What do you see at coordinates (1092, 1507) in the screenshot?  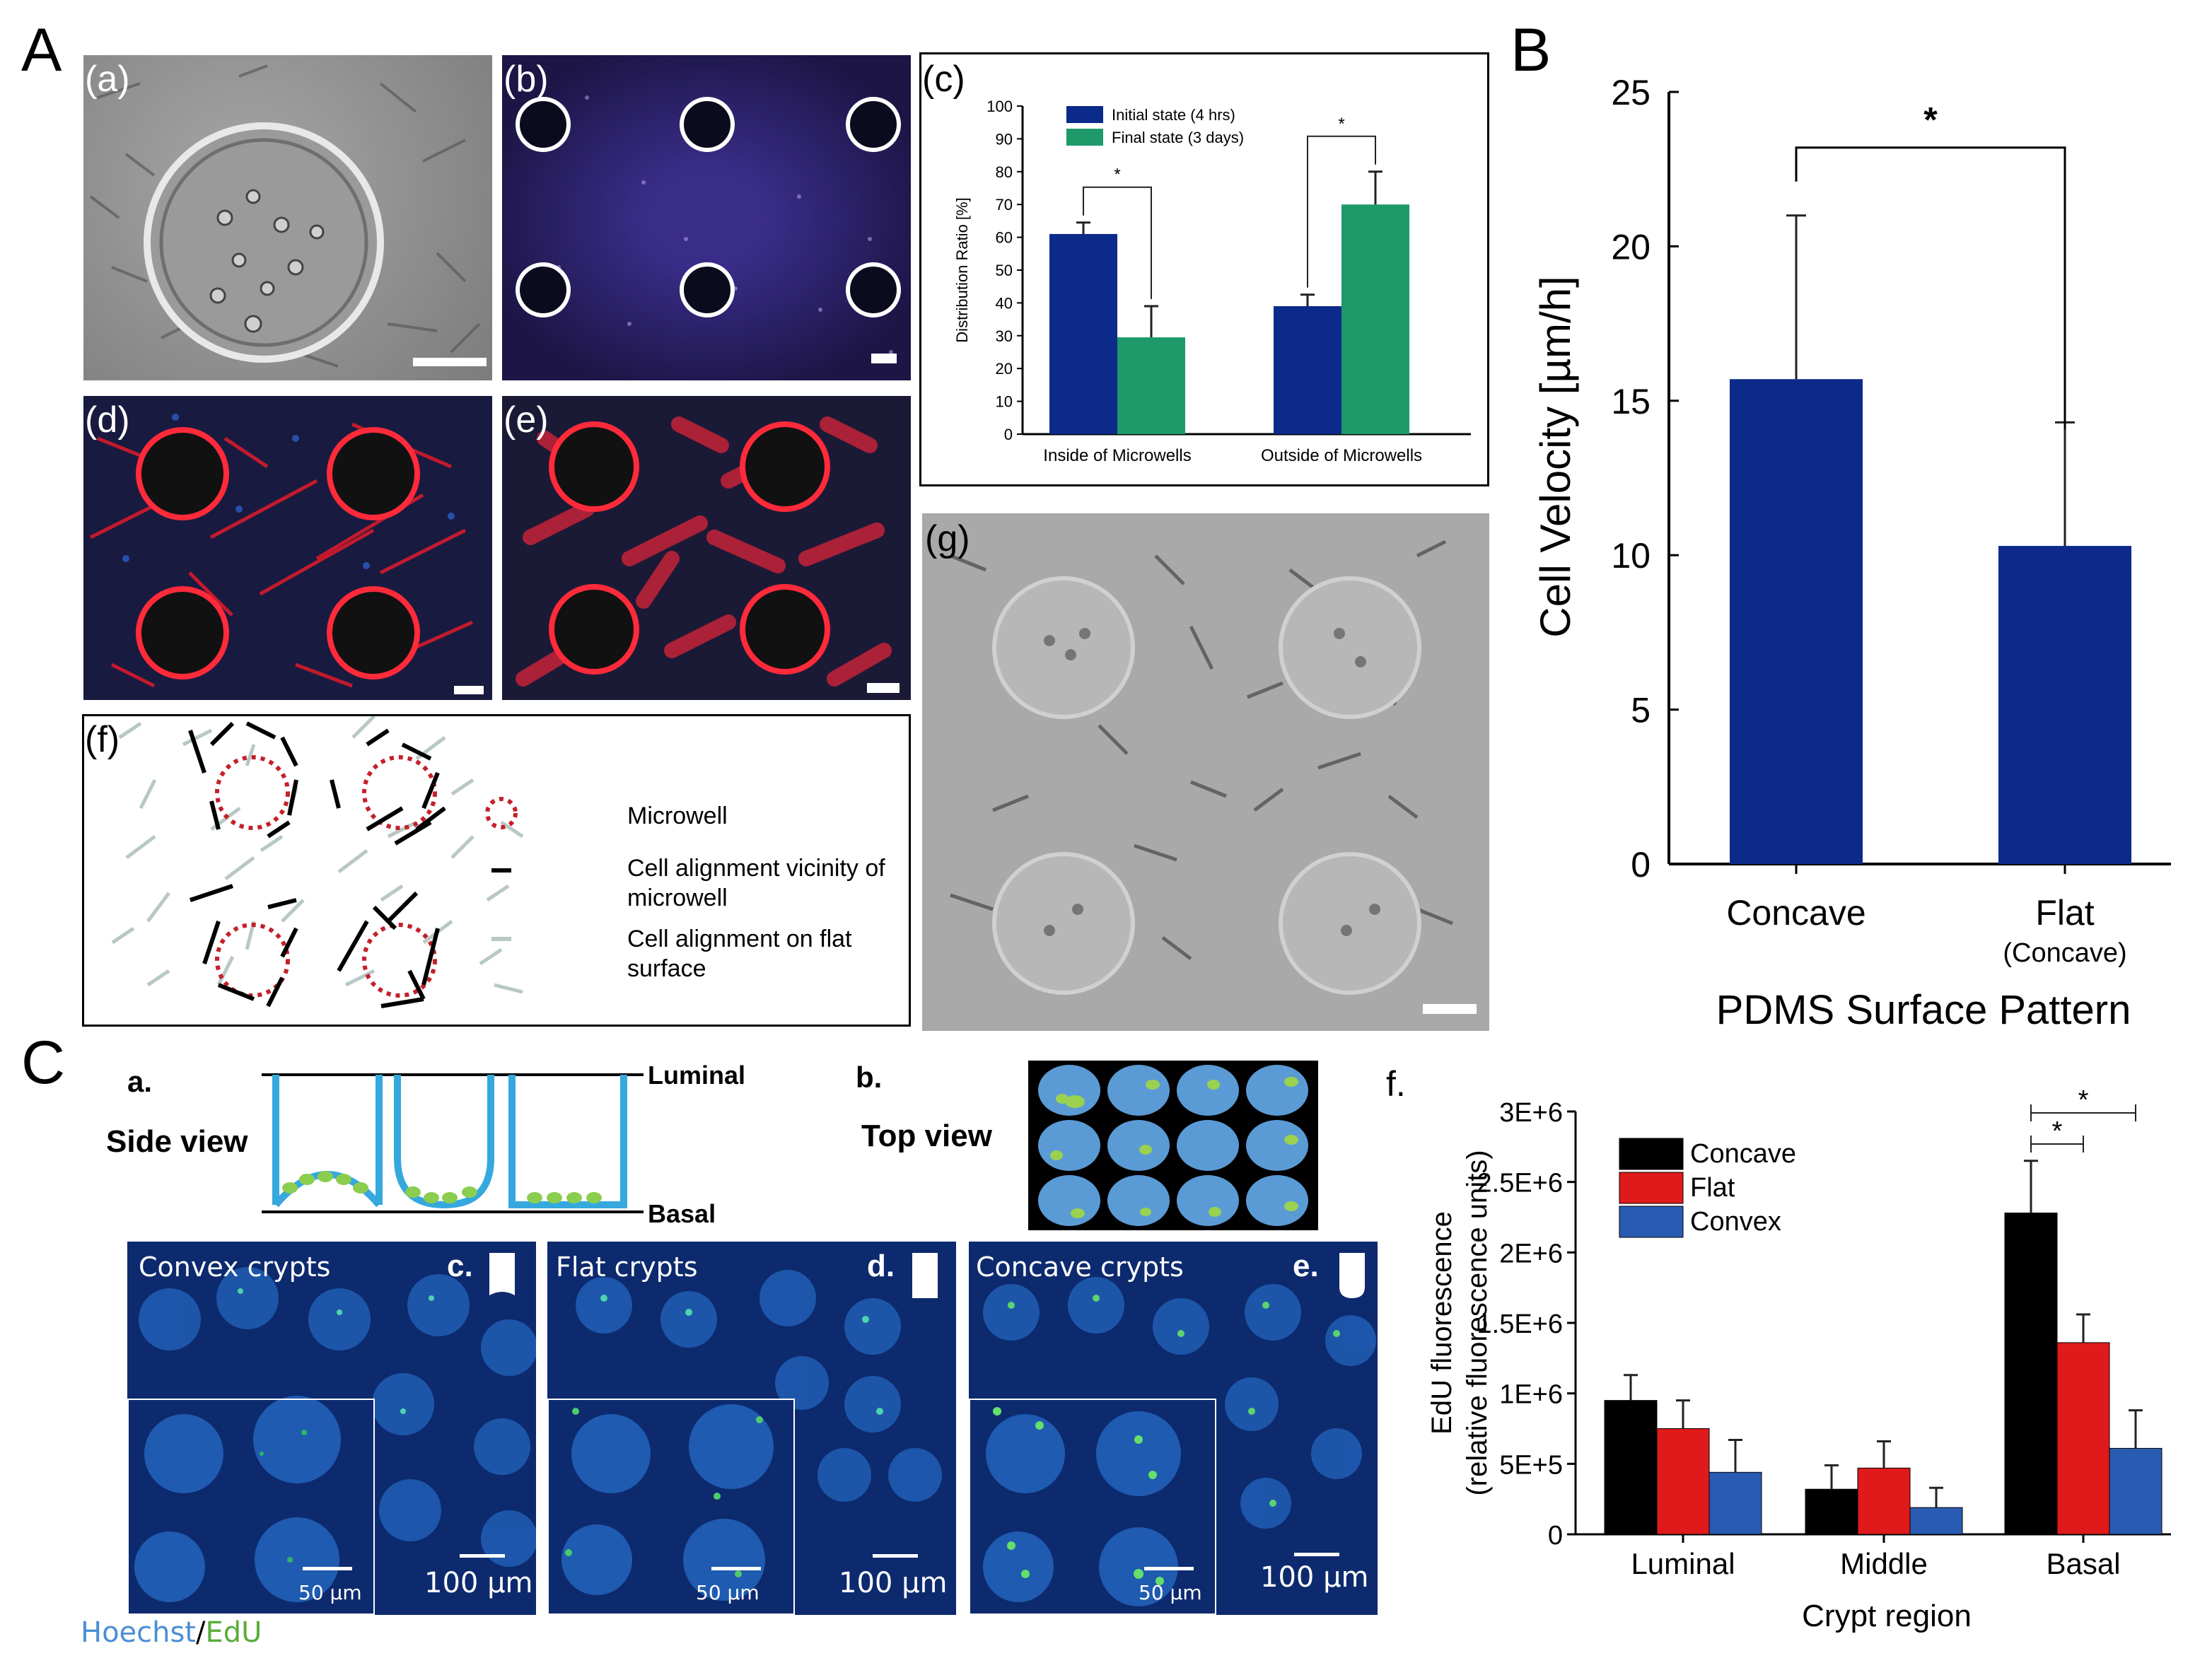 I see `inset-concave` at bounding box center [1092, 1507].